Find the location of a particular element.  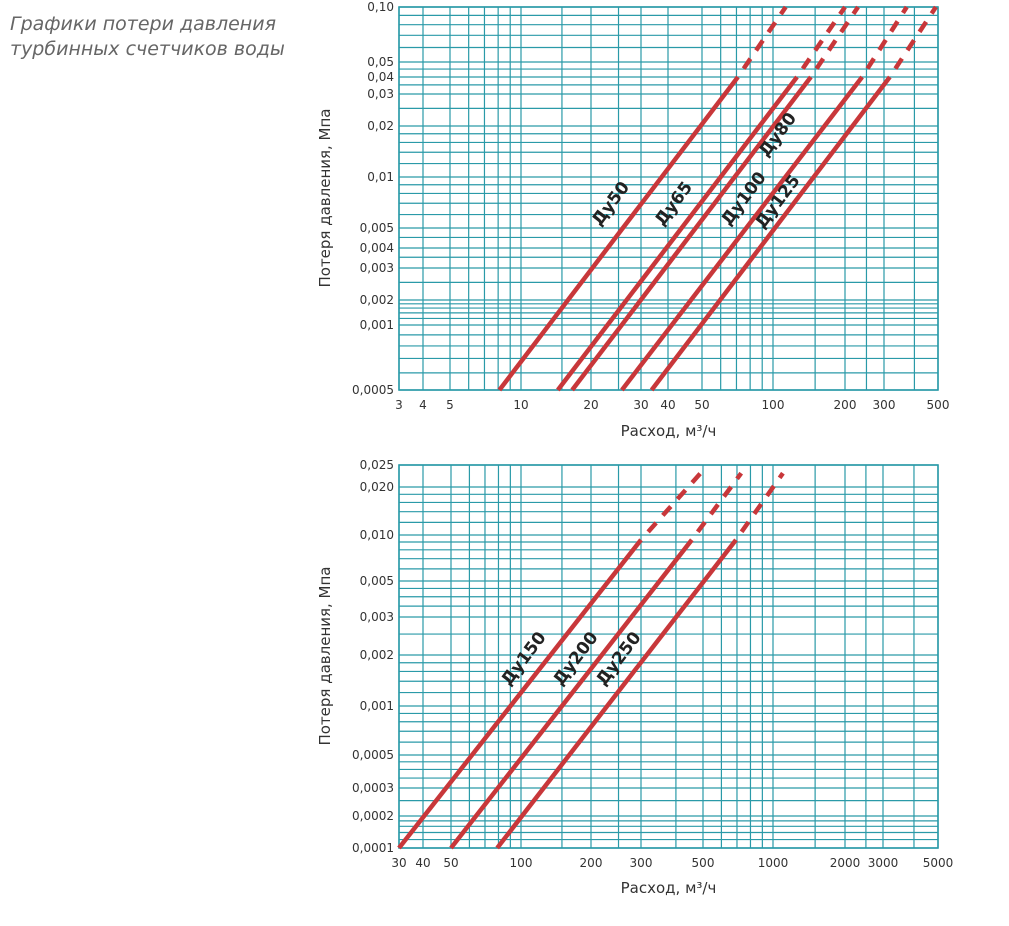

series-label: Ду150 is located at coordinates (523, 658).